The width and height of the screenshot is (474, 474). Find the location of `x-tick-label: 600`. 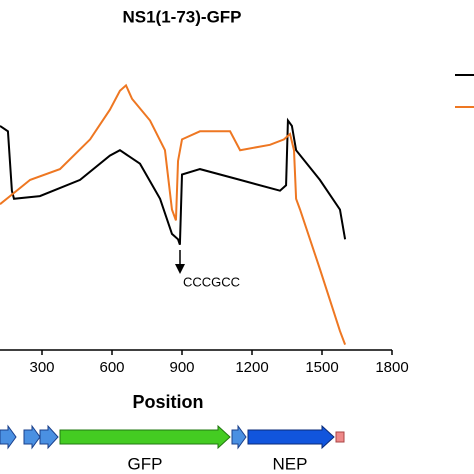

x-tick-label: 600 is located at coordinates (111, 367).